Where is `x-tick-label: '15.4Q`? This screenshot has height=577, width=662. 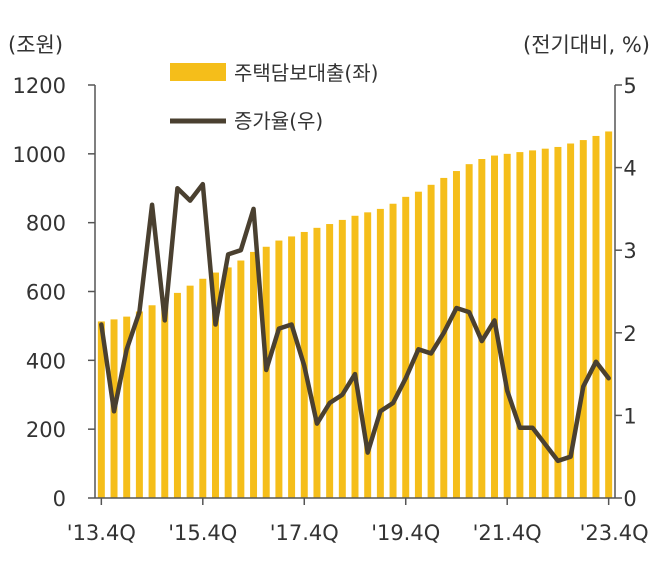
x-tick-label: '15.4Q is located at coordinates (202, 533).